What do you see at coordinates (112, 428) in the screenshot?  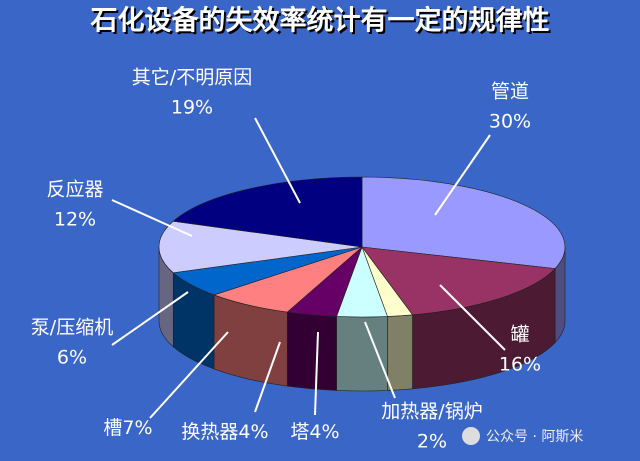 I see `slice-name: 槽` at bounding box center [112, 428].